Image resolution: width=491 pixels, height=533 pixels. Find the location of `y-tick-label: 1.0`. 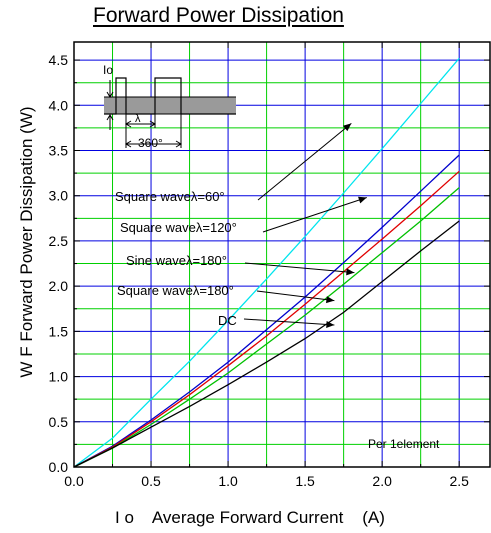

y-tick-label: 1.0 is located at coordinates (59, 377).